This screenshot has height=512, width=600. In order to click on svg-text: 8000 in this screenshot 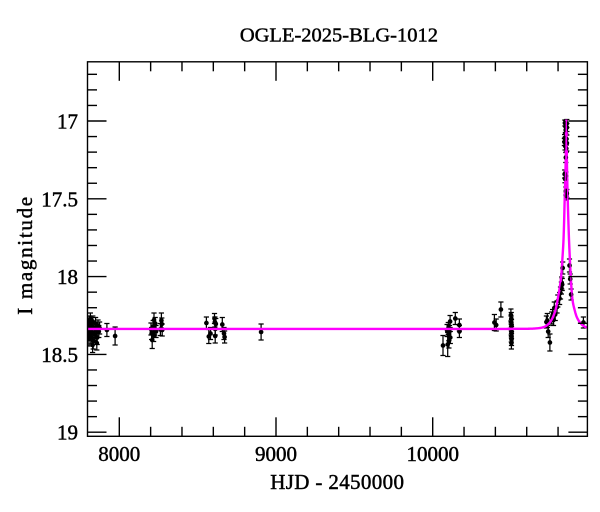, I will do `click(119, 454)`.